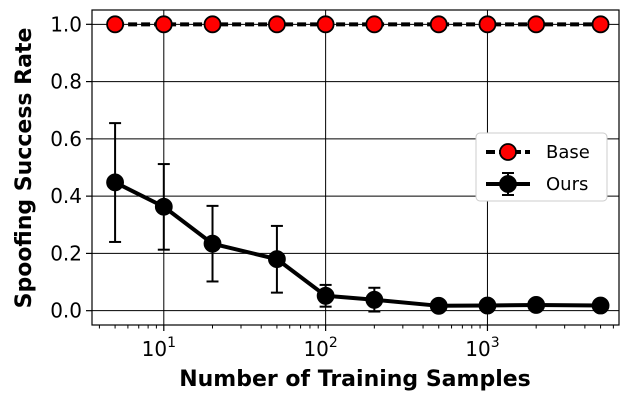  I want to click on y-tick-label: 0.2, so click(66, 253).